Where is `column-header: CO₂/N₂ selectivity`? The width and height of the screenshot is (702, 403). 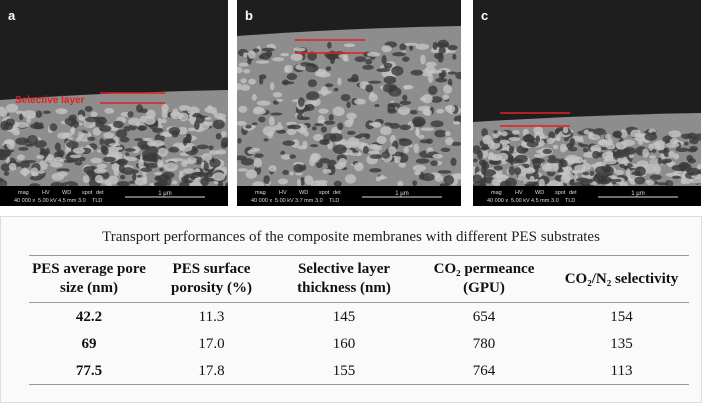 column-header: CO₂/N₂ selectivity is located at coordinates (621, 279).